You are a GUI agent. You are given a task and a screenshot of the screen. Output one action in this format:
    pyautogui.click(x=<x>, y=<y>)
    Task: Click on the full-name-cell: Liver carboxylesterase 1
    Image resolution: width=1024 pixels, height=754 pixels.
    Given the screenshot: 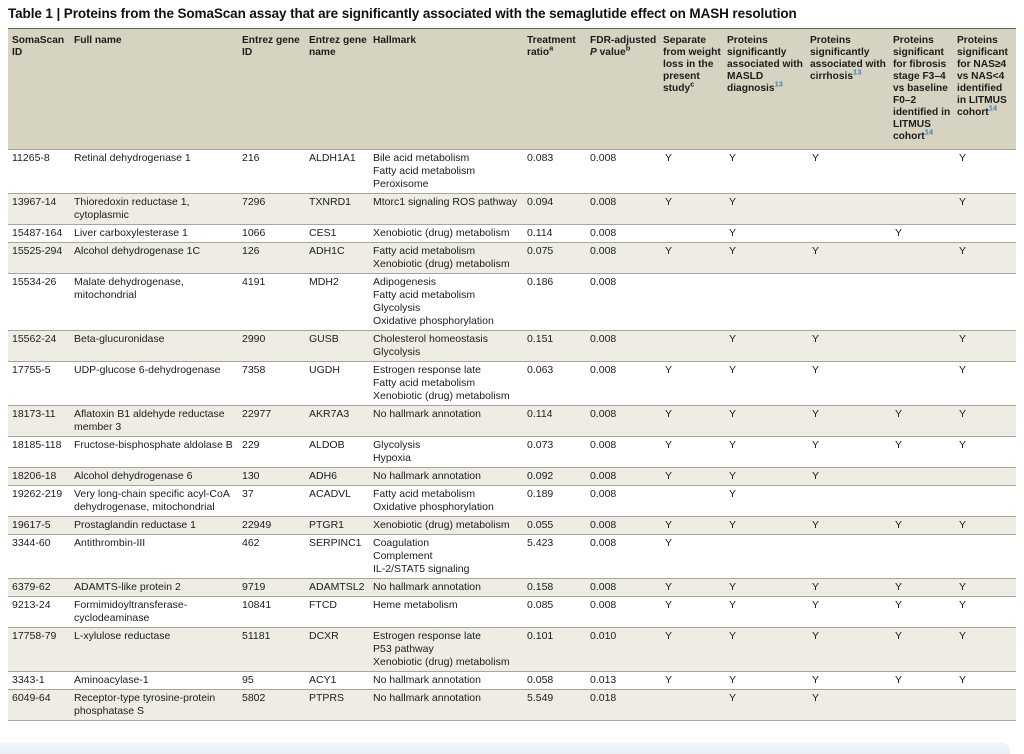 What is the action you would take?
    pyautogui.click(x=154, y=233)
    